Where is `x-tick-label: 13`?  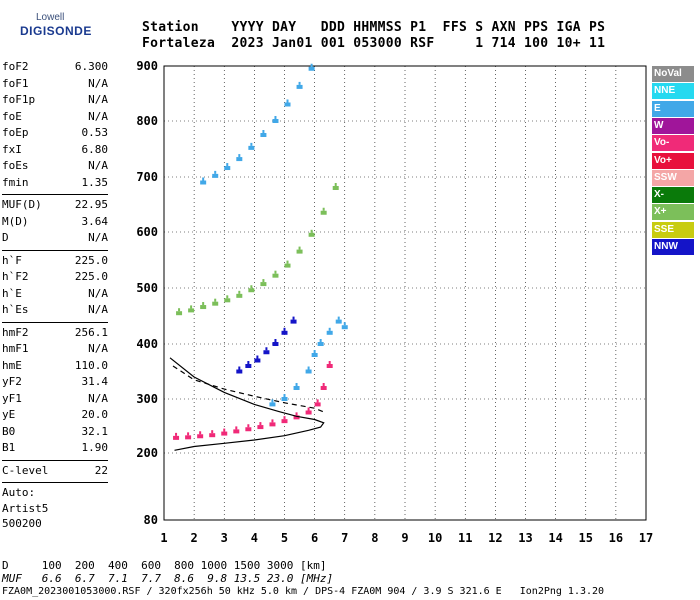
x-tick-label: 13 is located at coordinates (525, 538).